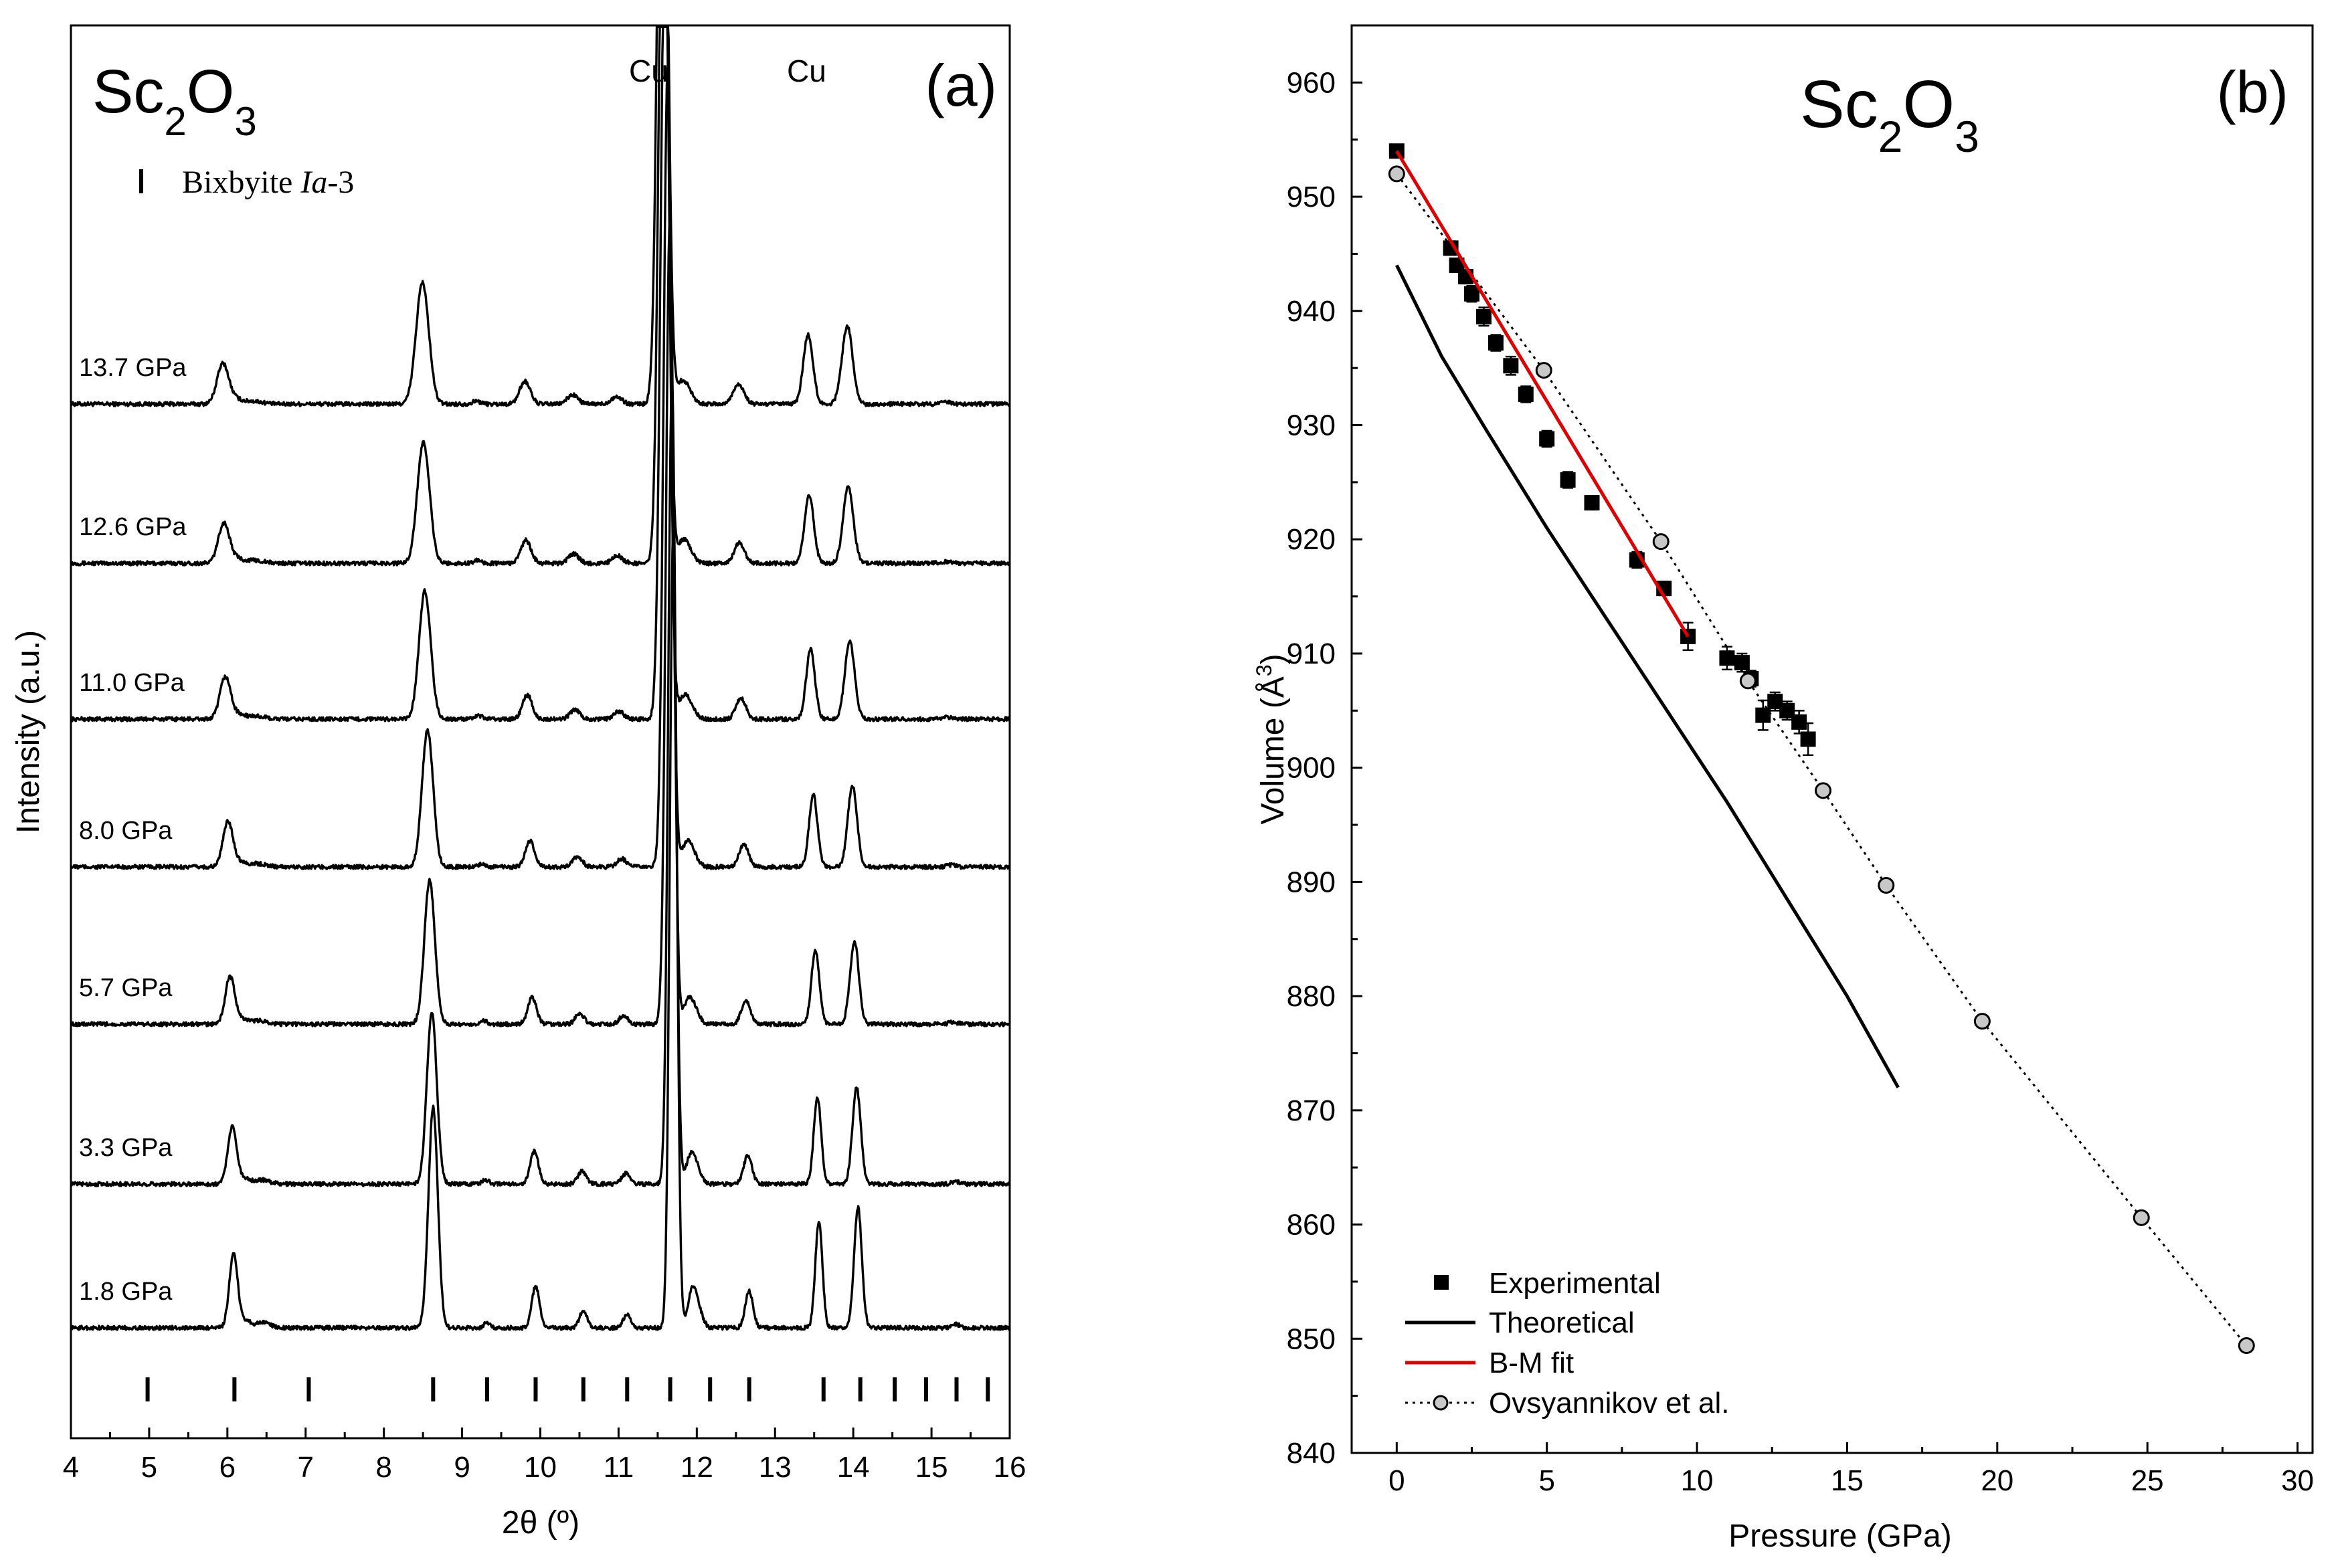 The image size is (2342, 1568). What do you see at coordinates (383, 1467) in the screenshot?
I see `x-tick-label: 8` at bounding box center [383, 1467].